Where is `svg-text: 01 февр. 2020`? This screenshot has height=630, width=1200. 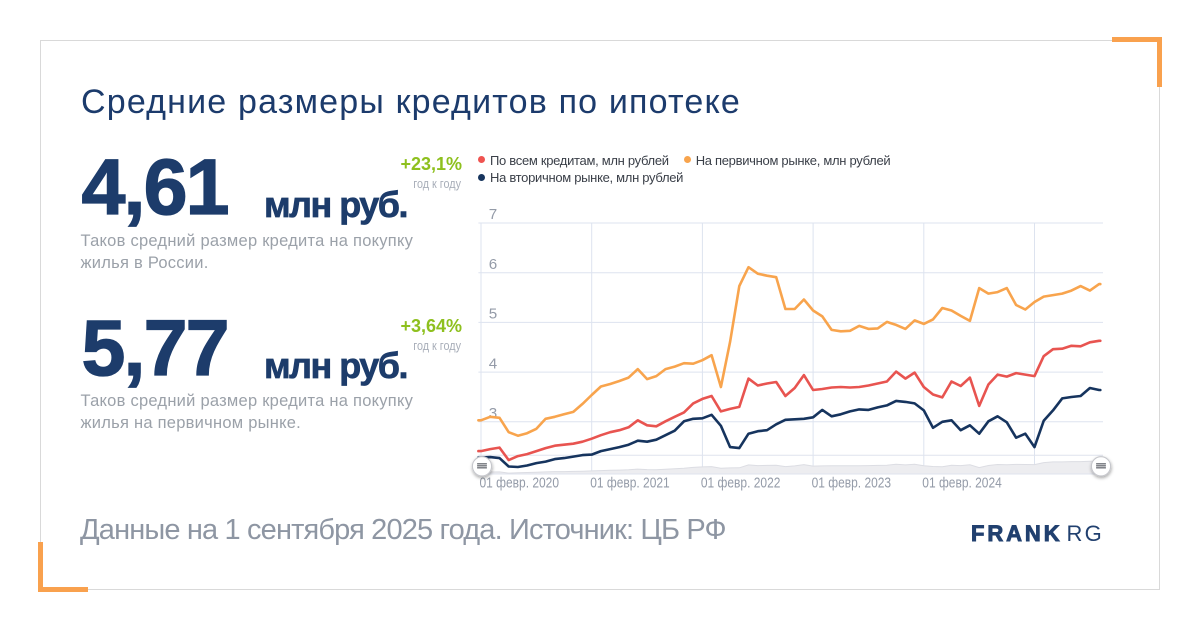 svg-text: 01 февр. 2020 is located at coordinates (520, 482).